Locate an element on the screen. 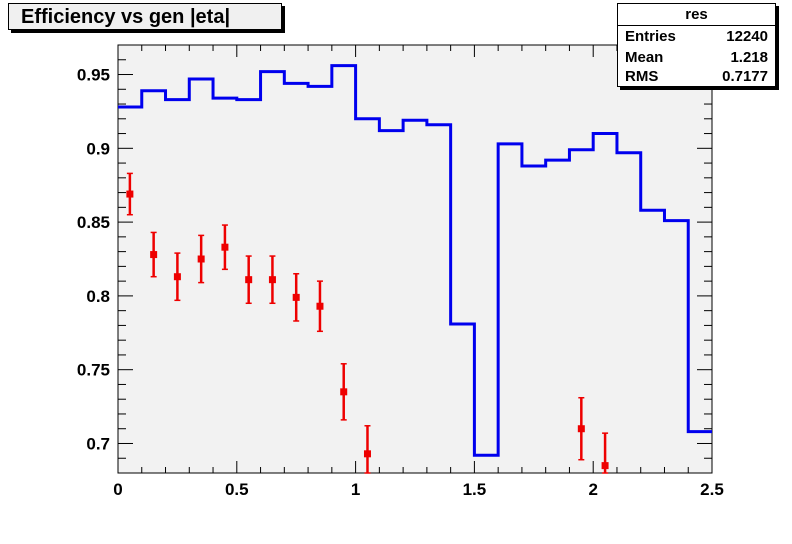 This screenshot has width=792, height=544. chart-title-box: Efficiency vs gen |eta| is located at coordinates (145, 16).